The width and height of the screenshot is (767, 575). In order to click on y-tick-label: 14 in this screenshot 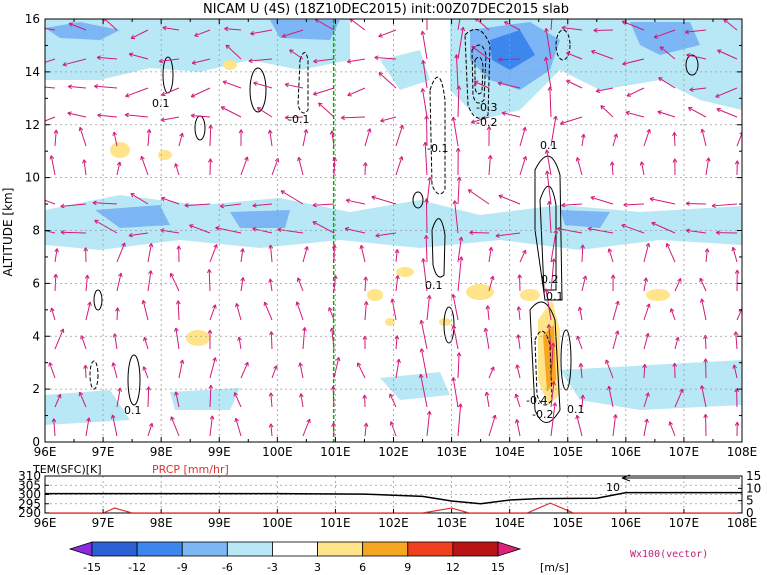, I will do `click(32, 72)`.